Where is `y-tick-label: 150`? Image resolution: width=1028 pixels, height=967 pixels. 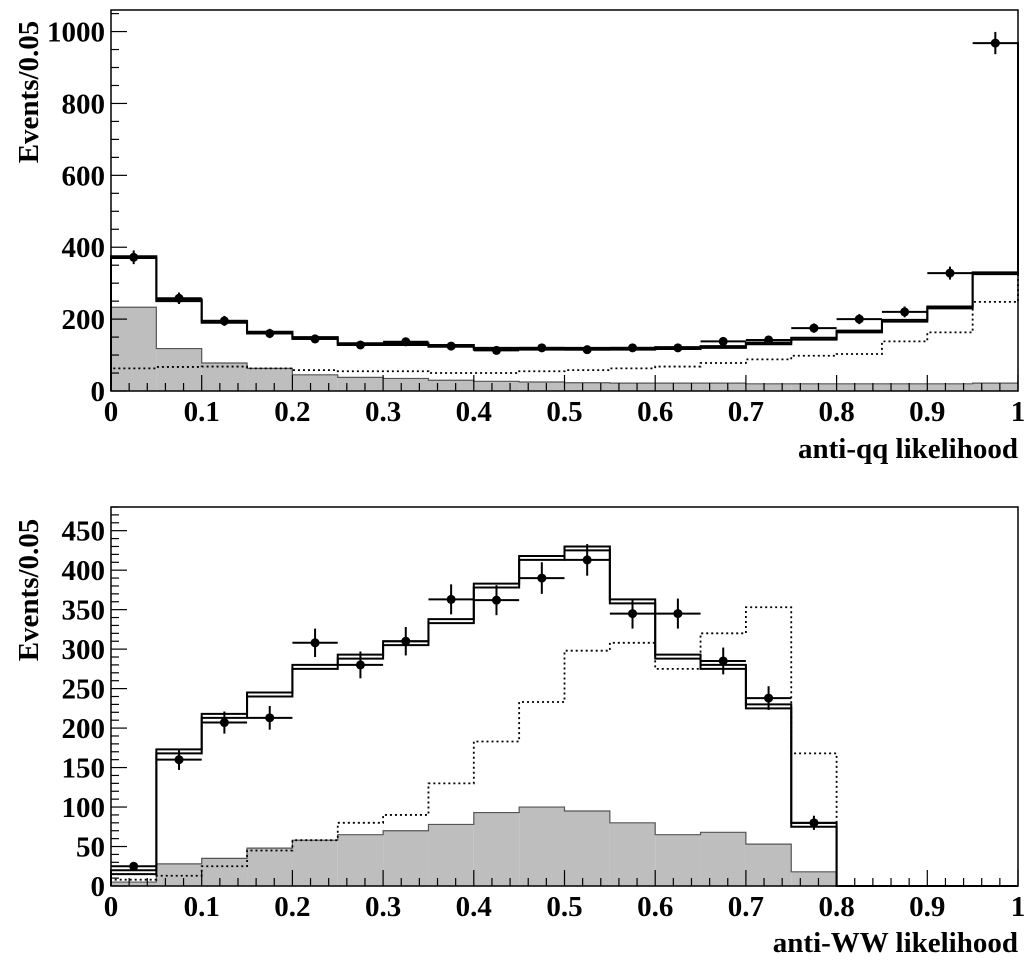 y-tick-label: 150 is located at coordinates (84, 769).